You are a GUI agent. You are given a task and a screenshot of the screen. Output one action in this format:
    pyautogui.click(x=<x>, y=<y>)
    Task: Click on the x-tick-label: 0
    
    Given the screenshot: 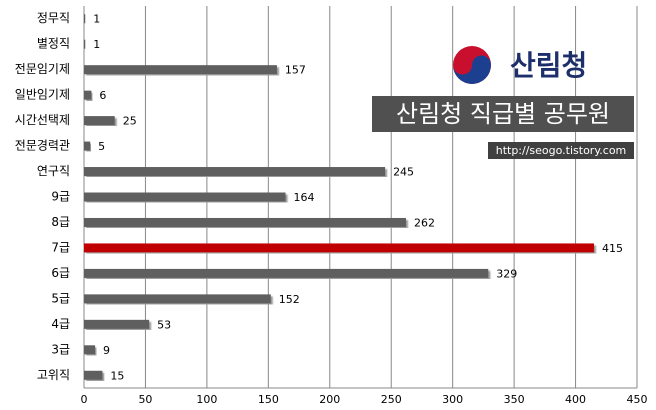 What is the action you would take?
    pyautogui.click(x=84, y=399)
    